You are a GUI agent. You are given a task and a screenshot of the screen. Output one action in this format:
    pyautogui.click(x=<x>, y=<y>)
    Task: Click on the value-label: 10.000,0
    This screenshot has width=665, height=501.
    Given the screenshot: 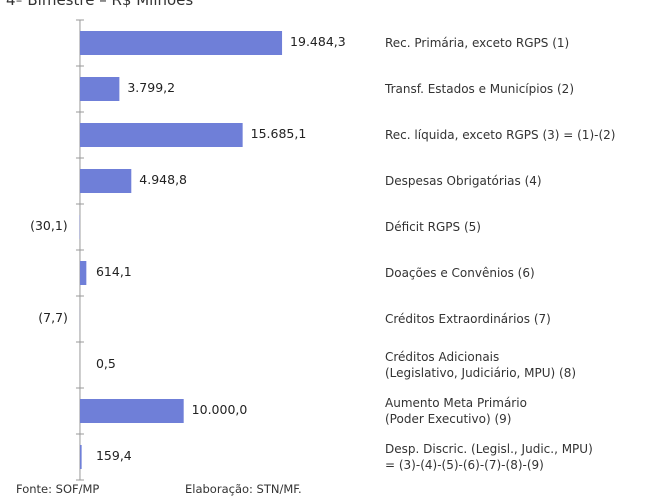 What is the action you would take?
    pyautogui.click(x=219, y=409)
    